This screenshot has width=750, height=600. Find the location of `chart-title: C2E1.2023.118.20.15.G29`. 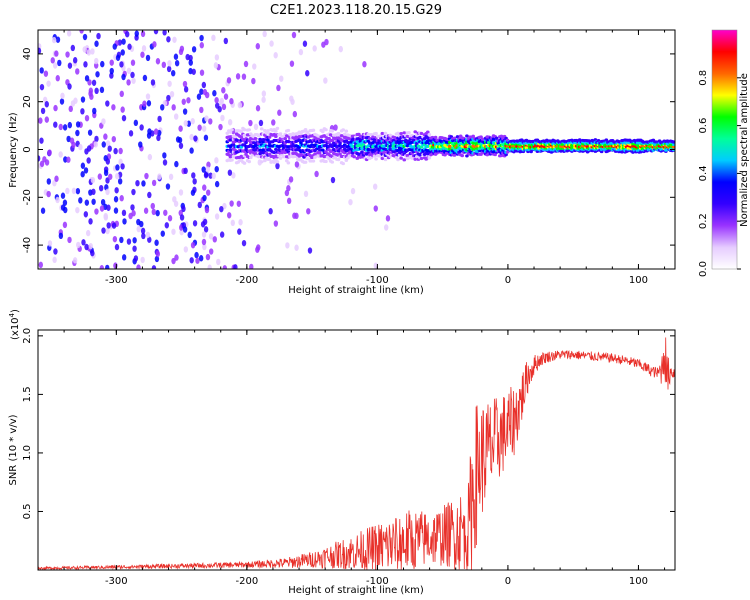

chart-title: C2E1.2023.118.20.15.G29 is located at coordinates (356, 10).